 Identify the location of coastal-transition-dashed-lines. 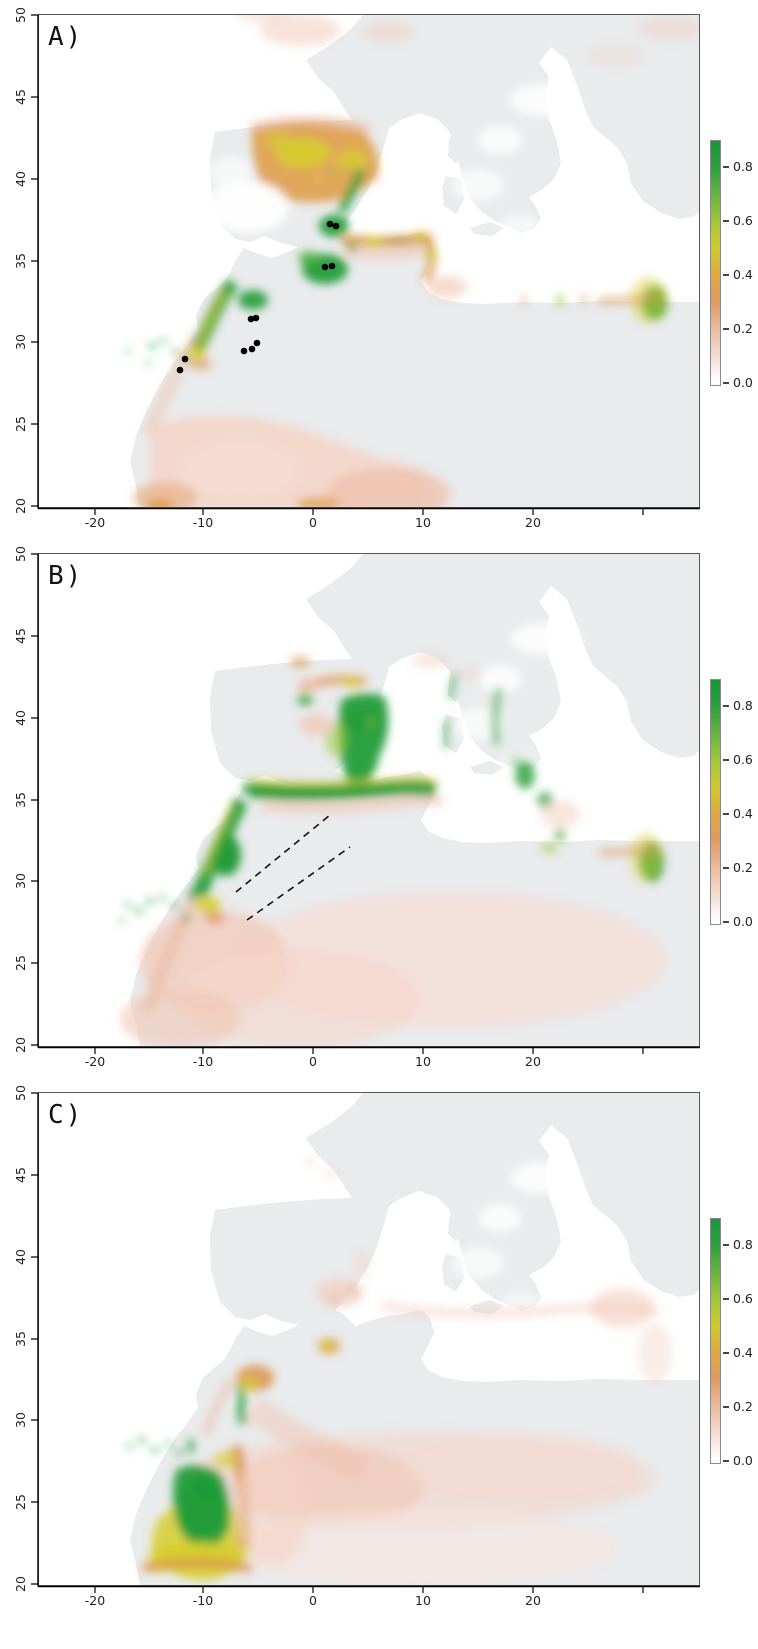
(293, 867).